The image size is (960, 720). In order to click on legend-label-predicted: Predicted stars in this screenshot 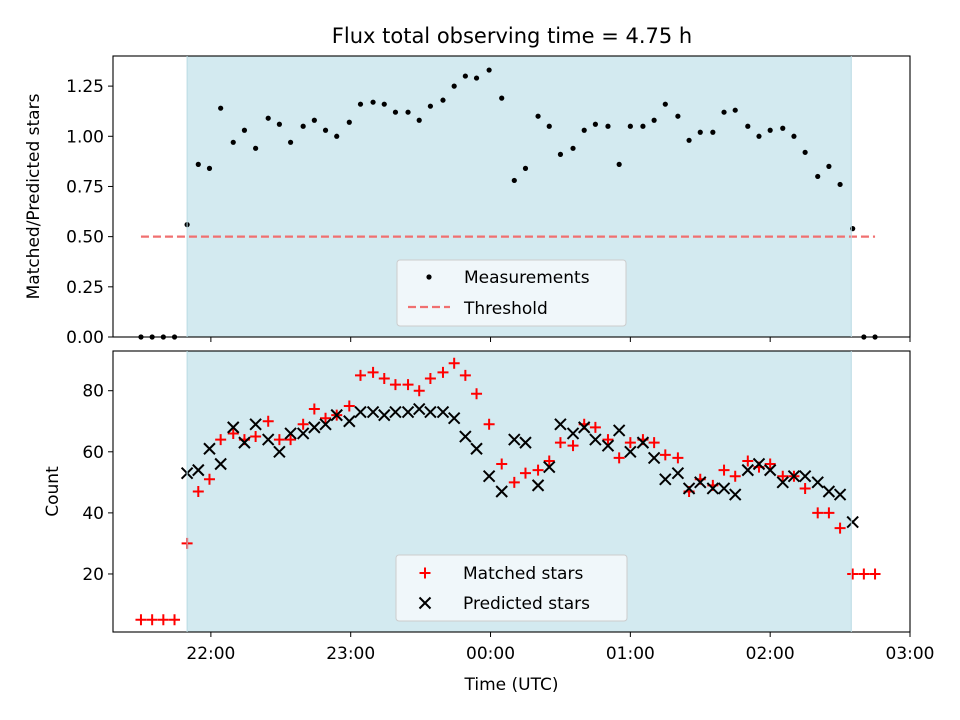, I will do `click(526, 604)`.